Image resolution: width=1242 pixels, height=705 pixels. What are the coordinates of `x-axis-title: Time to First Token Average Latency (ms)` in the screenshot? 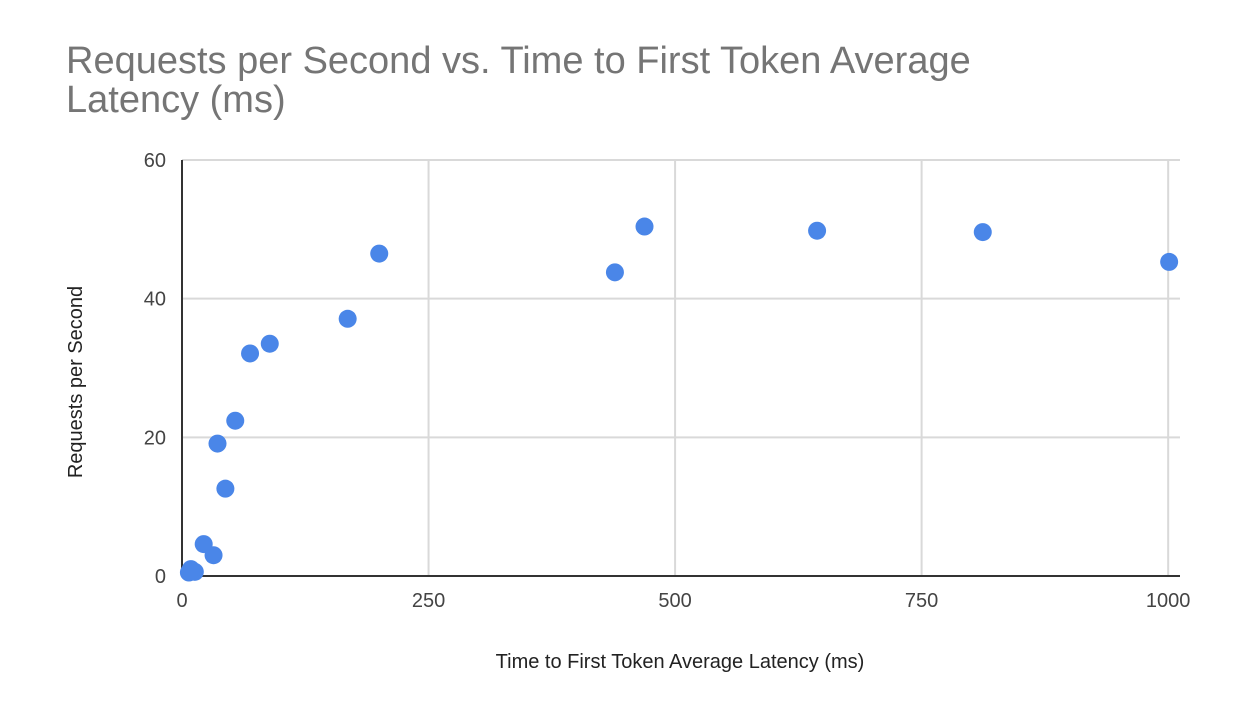 It's located at (680, 662).